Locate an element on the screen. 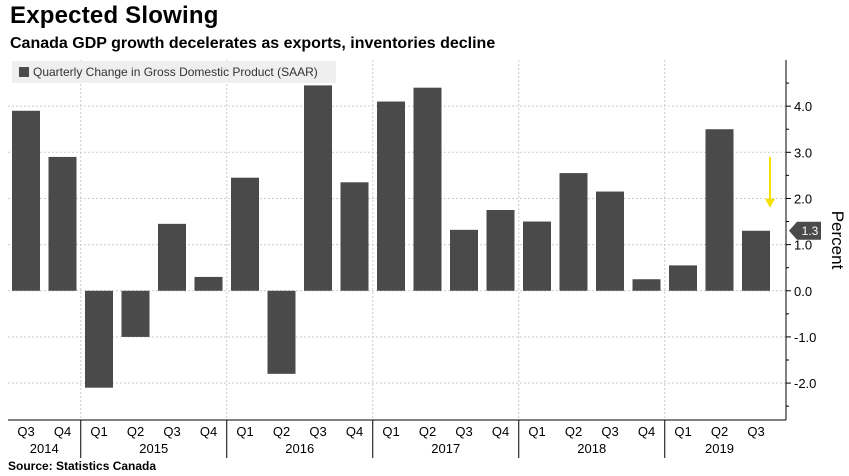  last-value-label: 1.3 is located at coordinates (810, 231).